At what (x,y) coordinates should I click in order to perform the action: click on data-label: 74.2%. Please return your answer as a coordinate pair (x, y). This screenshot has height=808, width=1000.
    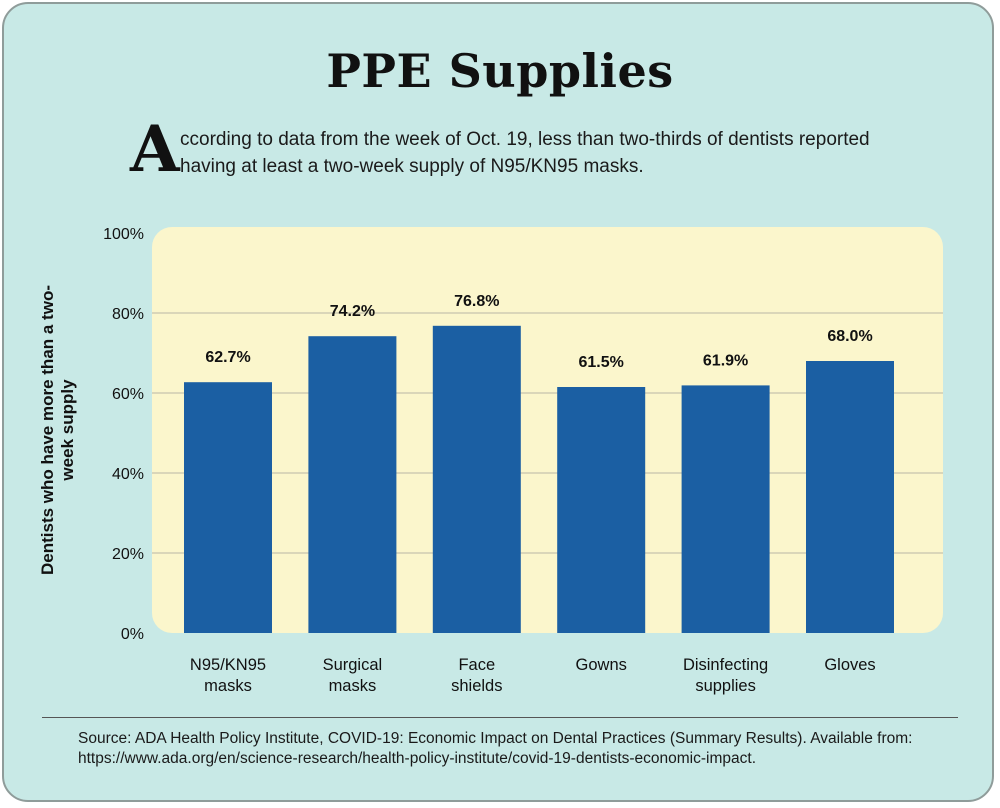
    Looking at the image, I should click on (352, 311).